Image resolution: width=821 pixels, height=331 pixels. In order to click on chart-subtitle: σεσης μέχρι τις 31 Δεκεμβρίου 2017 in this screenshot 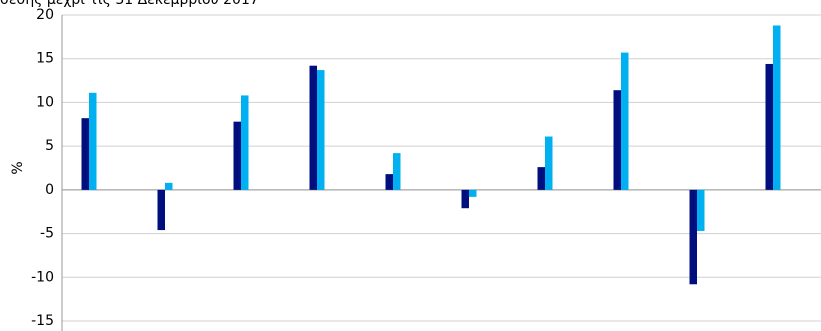, I will do `click(129, 4)`.